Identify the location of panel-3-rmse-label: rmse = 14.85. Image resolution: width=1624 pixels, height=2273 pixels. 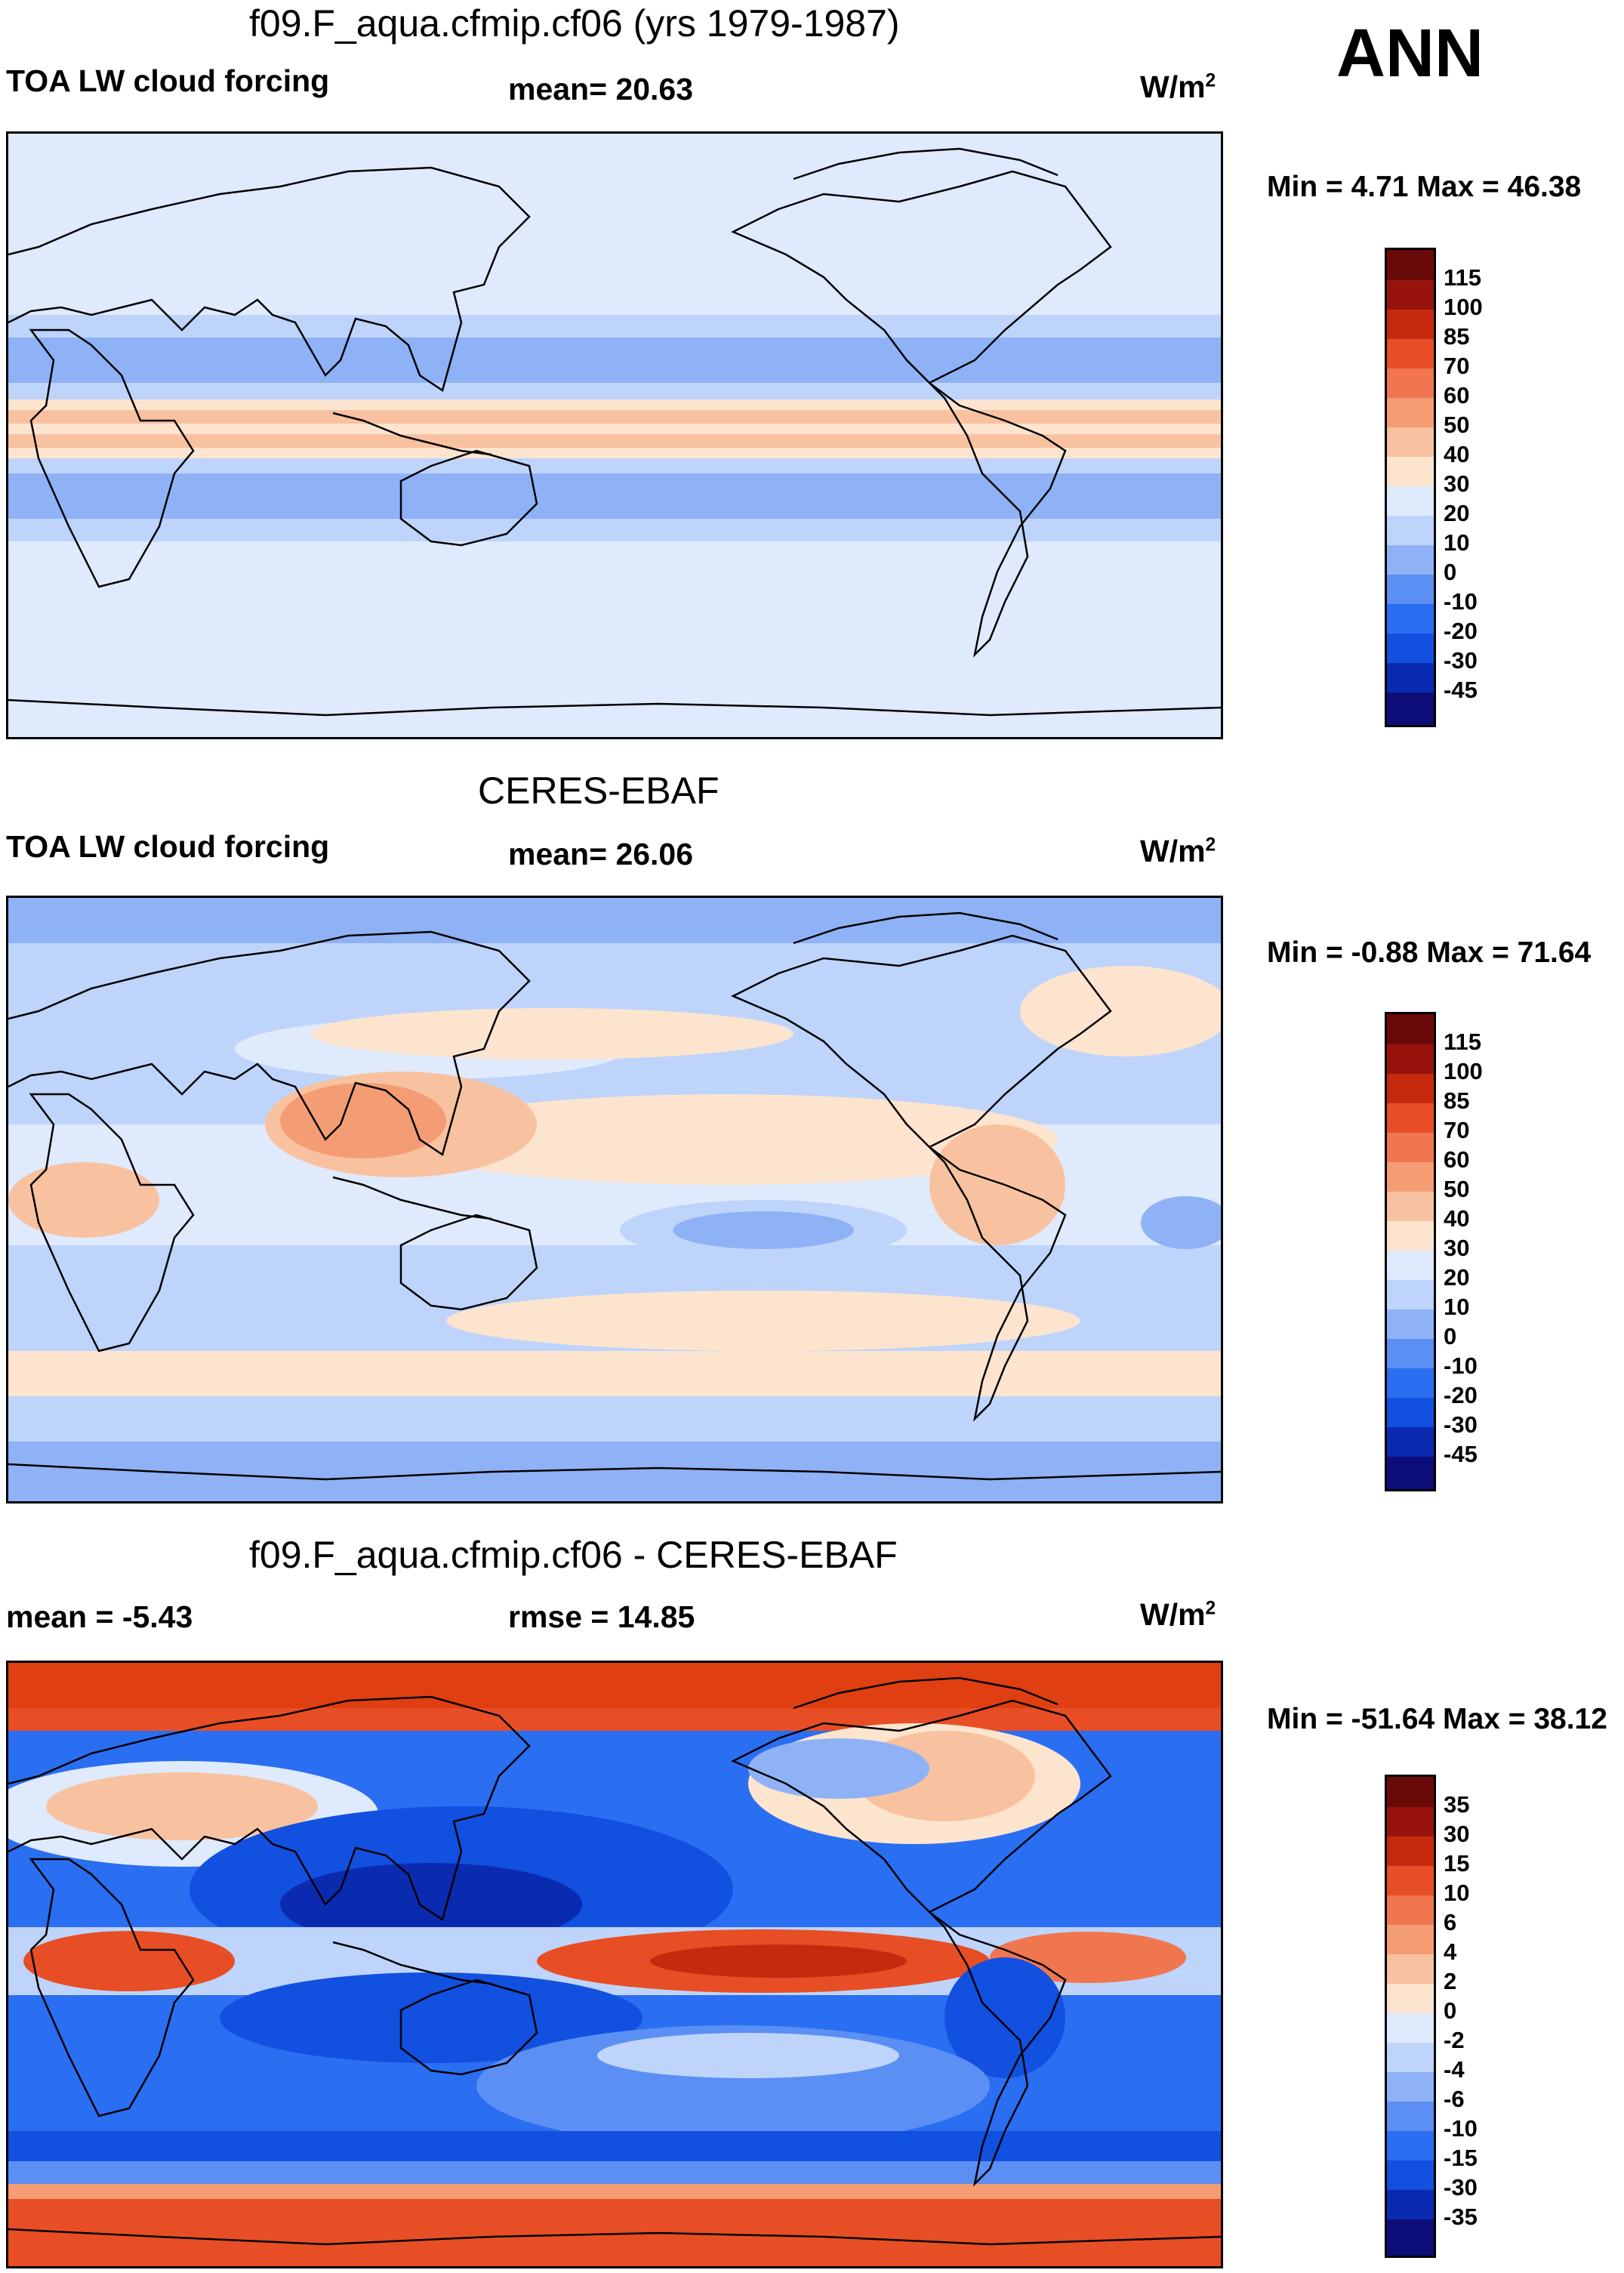
(601, 1616).